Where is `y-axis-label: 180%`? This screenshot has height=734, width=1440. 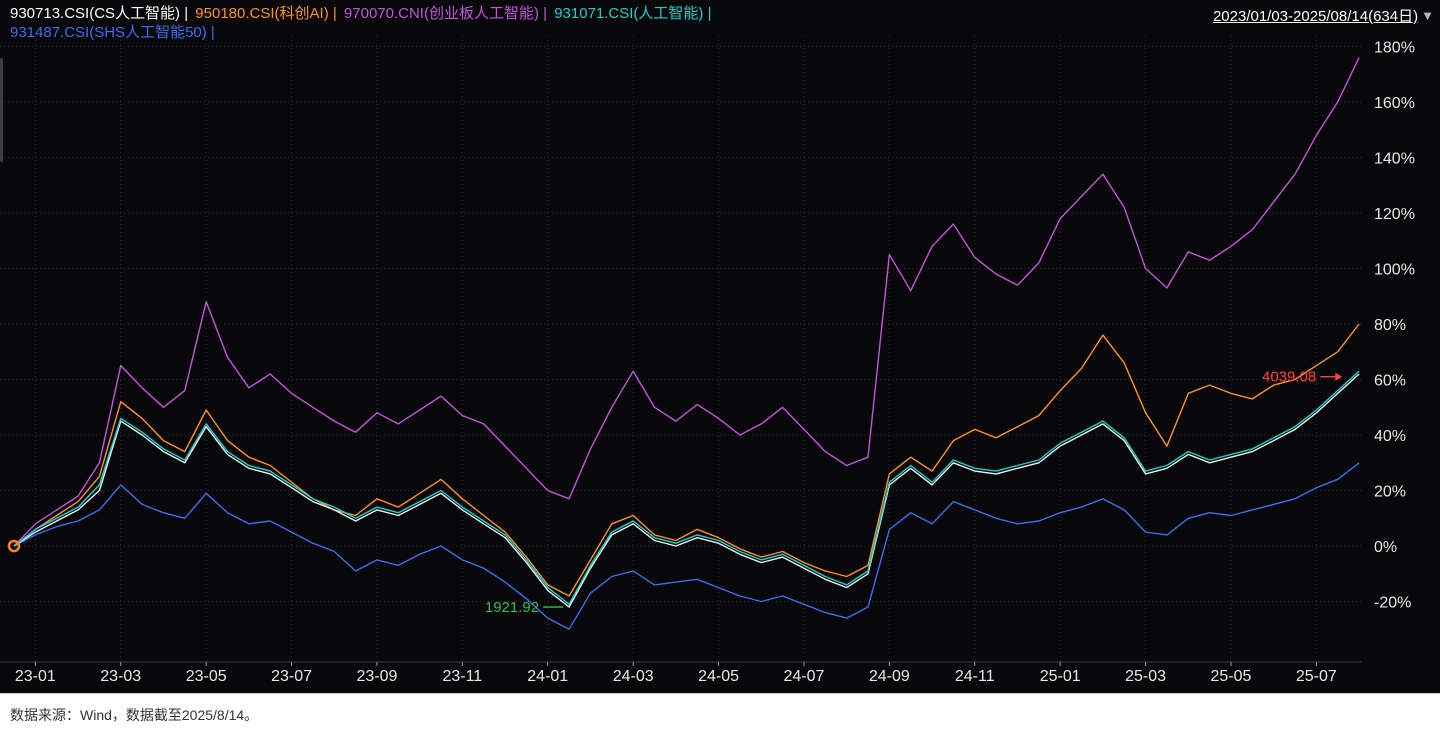
y-axis-label: 180% is located at coordinates (1394, 48).